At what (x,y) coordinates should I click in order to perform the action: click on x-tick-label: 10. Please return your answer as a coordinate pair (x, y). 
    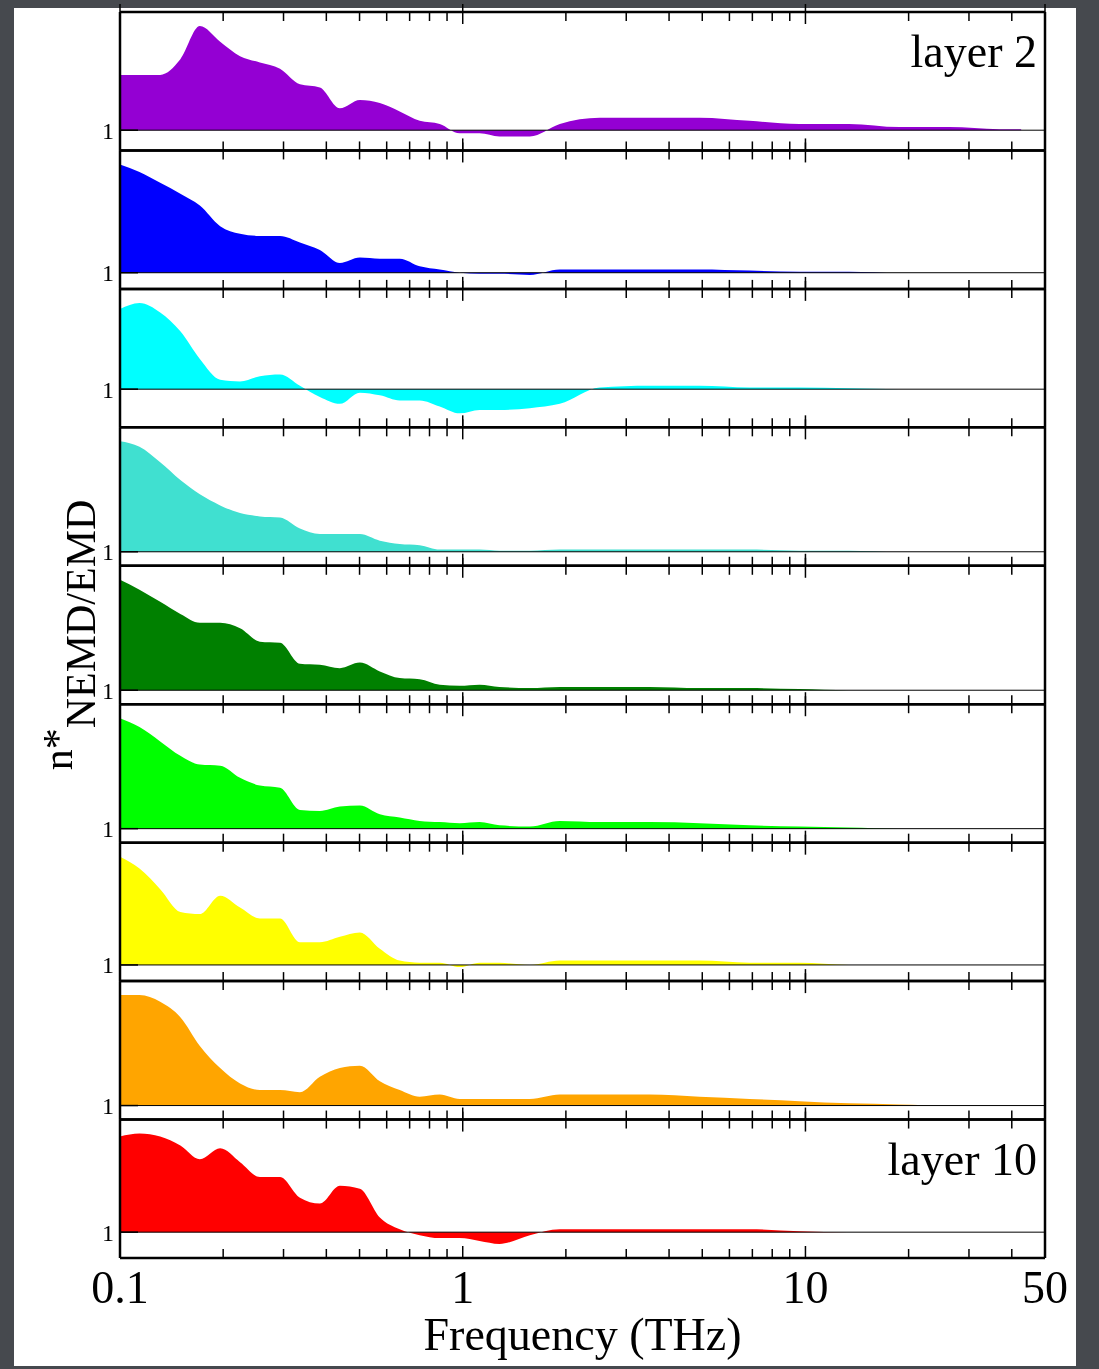
    Looking at the image, I should click on (805, 1287).